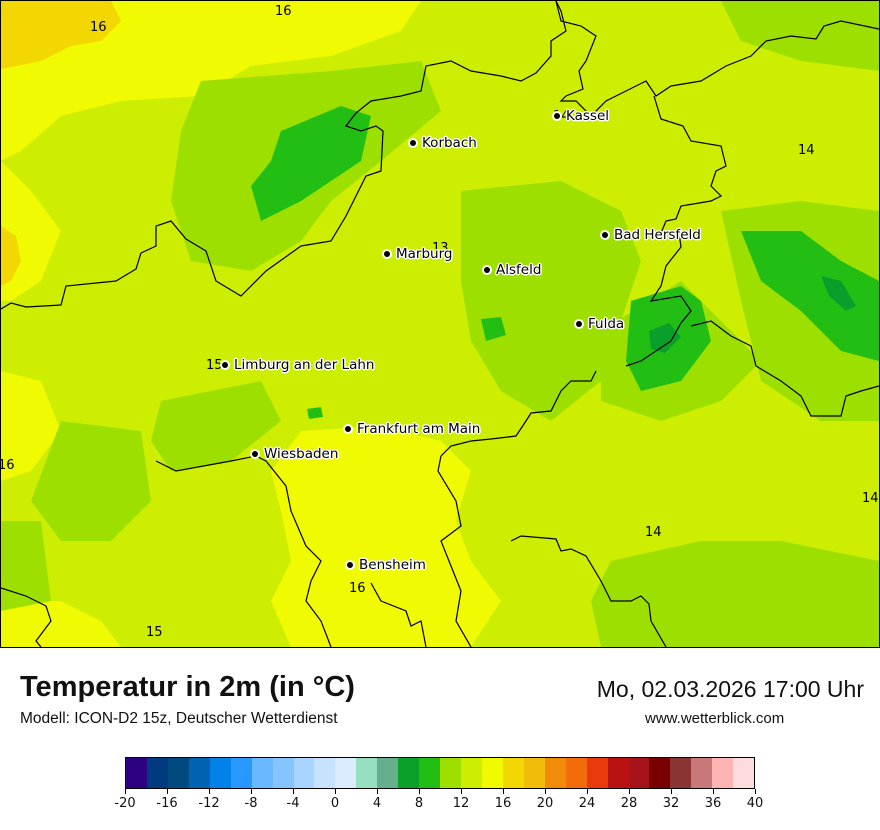 The image size is (880, 830). I want to click on map-title: Temperatur in 2m (in °C), so click(187, 687).